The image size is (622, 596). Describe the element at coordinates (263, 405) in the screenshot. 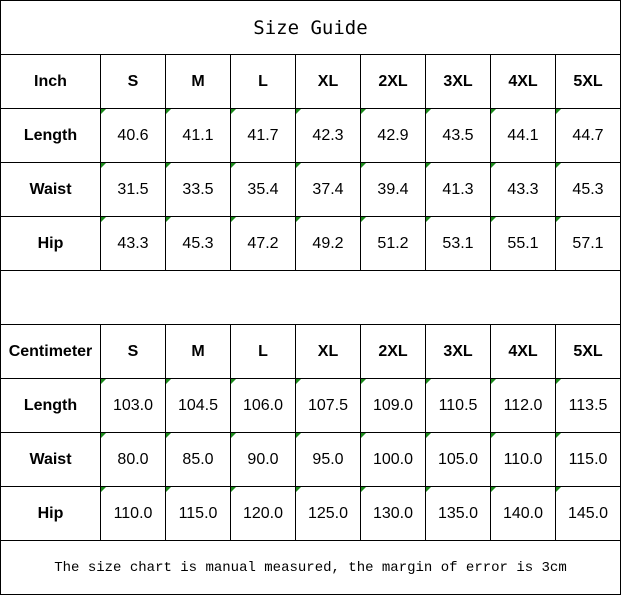

I see `measure-value: 106.0` at that location.